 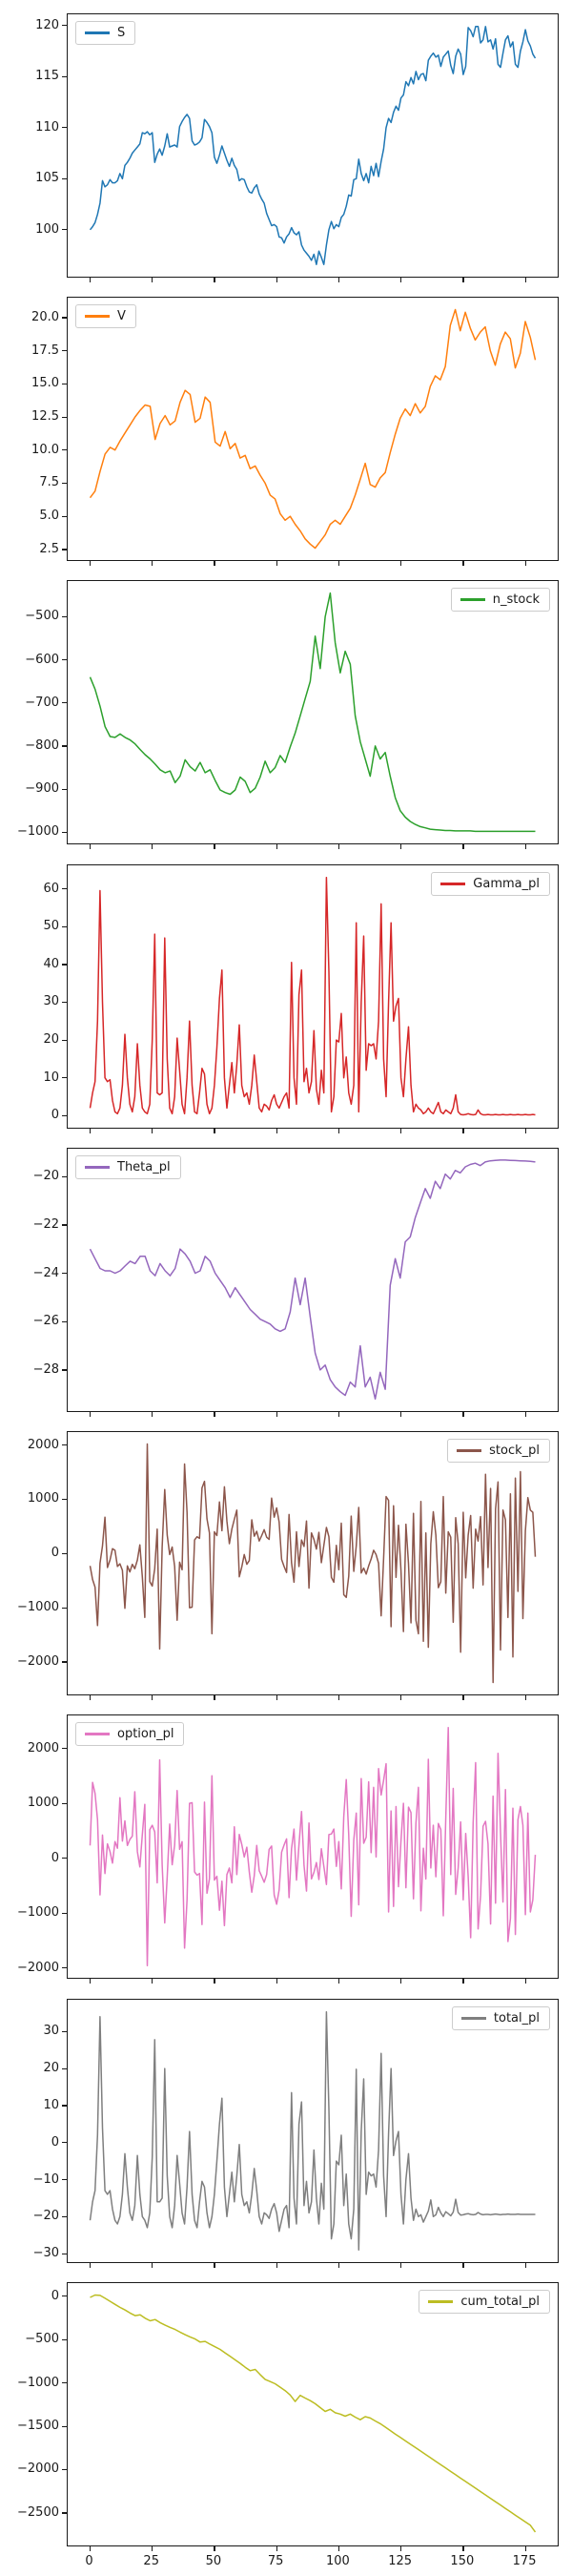 I want to click on theta-pl-line-plot, so click(x=312, y=1280).